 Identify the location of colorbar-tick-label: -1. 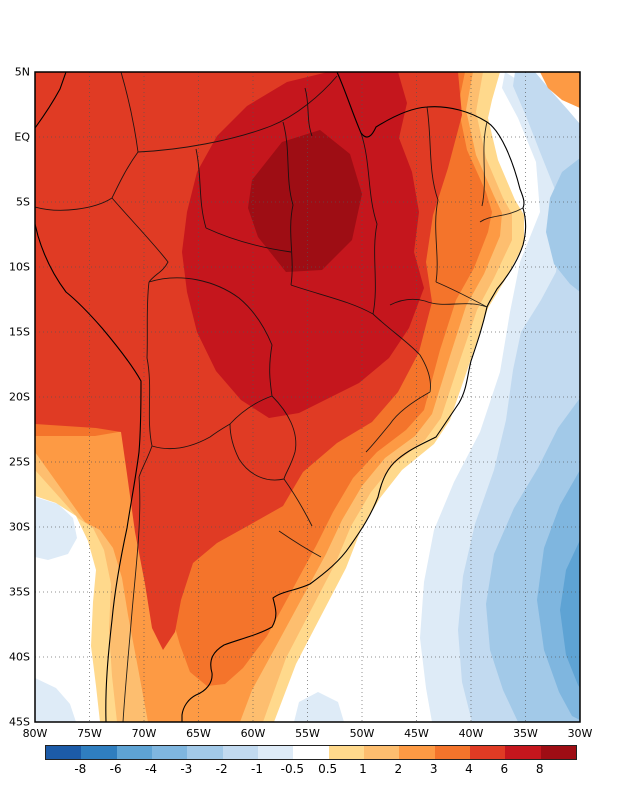
(257, 769).